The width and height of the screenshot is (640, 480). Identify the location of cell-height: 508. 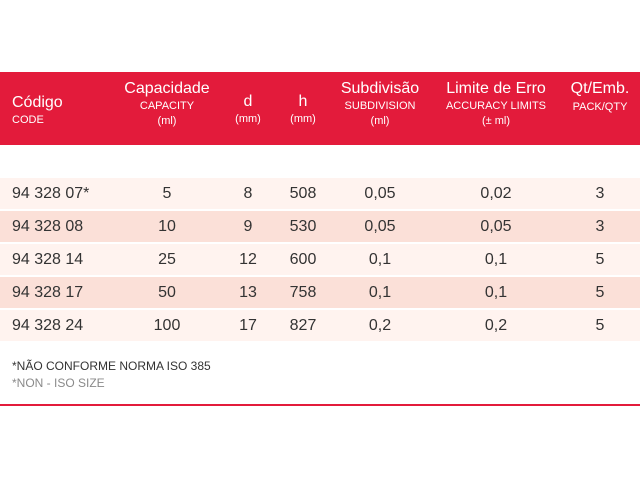
(303, 193).